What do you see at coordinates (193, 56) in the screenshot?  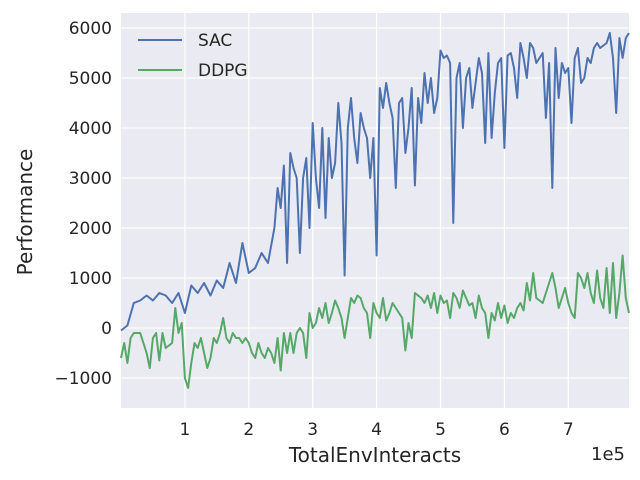 I see `legend: SAC DDPG` at bounding box center [193, 56].